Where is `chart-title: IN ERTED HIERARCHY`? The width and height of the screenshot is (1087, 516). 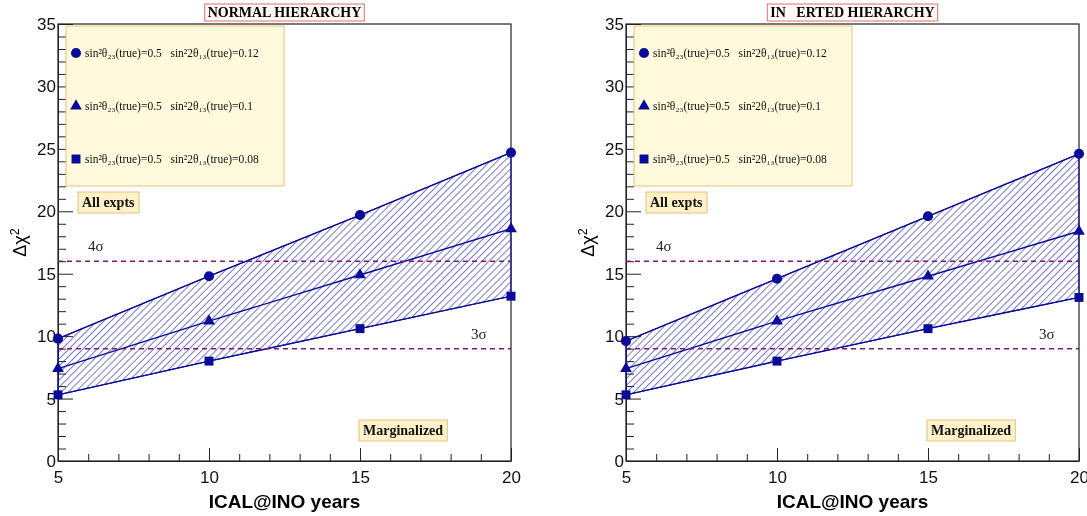
chart-title: IN ERTED HIERARCHY is located at coordinates (852, 12).